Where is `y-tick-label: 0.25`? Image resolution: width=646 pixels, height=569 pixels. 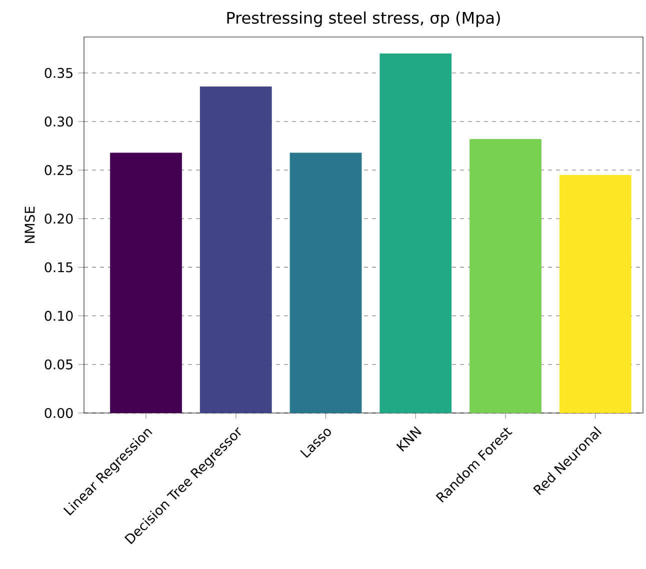
y-tick-label: 0.25 is located at coordinates (58, 170).